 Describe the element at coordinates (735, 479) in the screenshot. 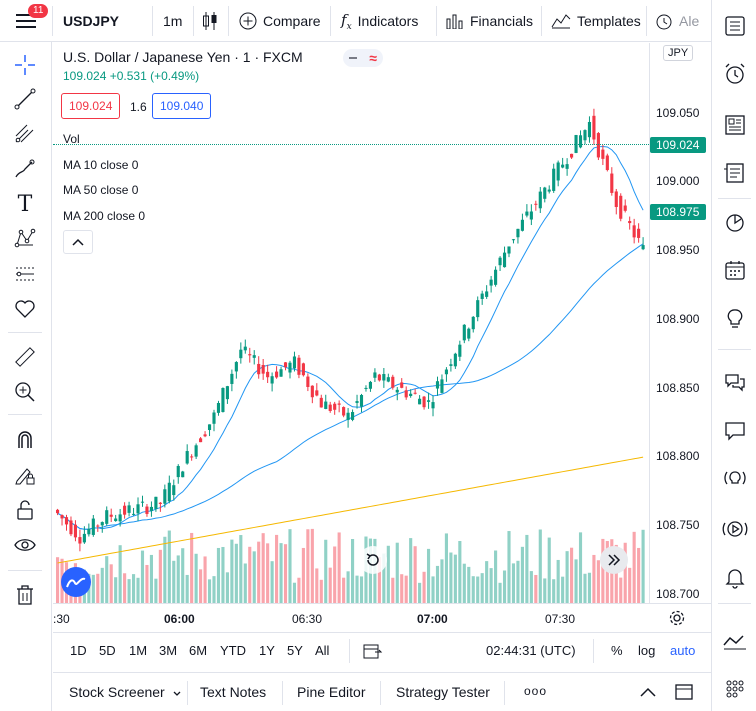

I see `streams-button` at that location.